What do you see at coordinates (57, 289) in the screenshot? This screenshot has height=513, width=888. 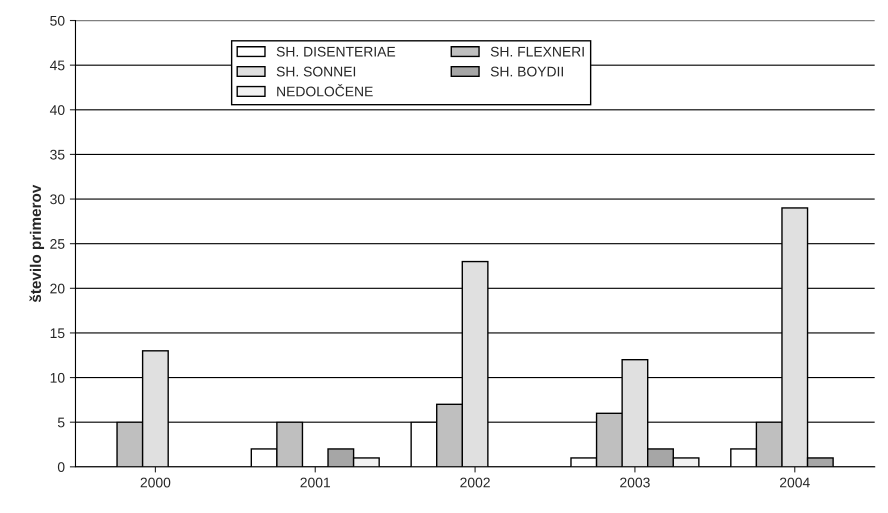 I see `y-tick-label: 20` at bounding box center [57, 289].